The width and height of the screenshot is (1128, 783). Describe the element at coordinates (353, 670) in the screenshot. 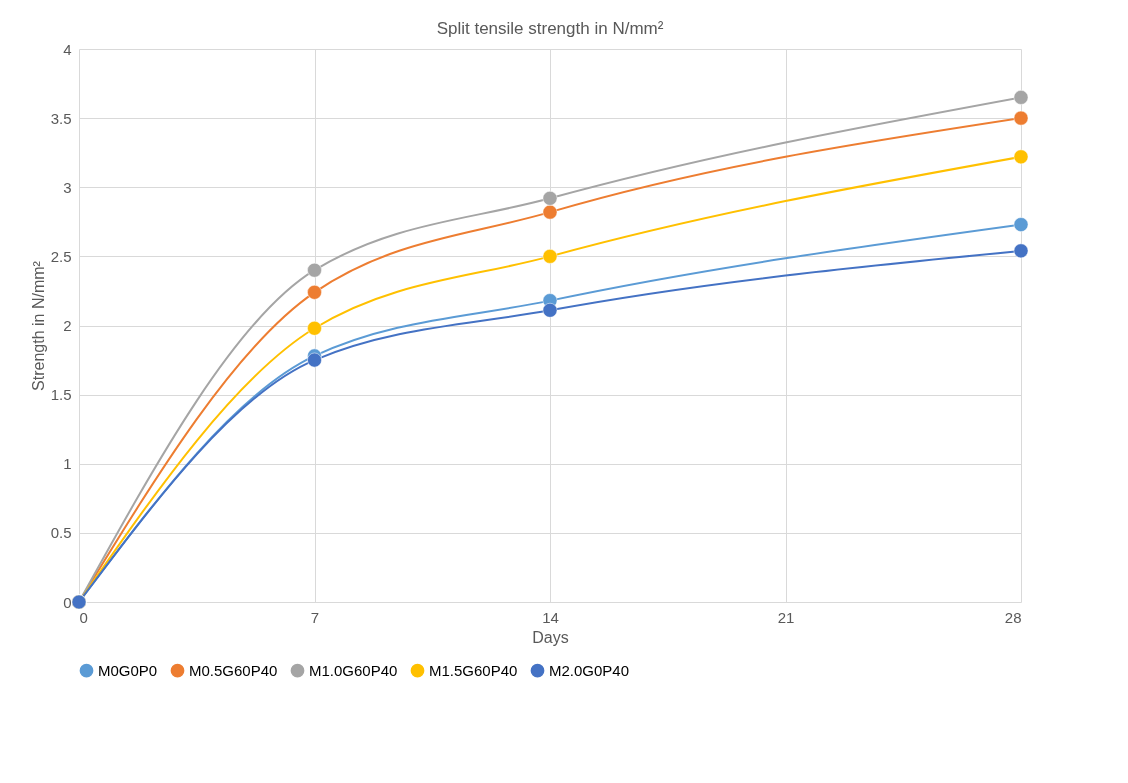

I see `legend-label: M1.0G60P40` at that location.